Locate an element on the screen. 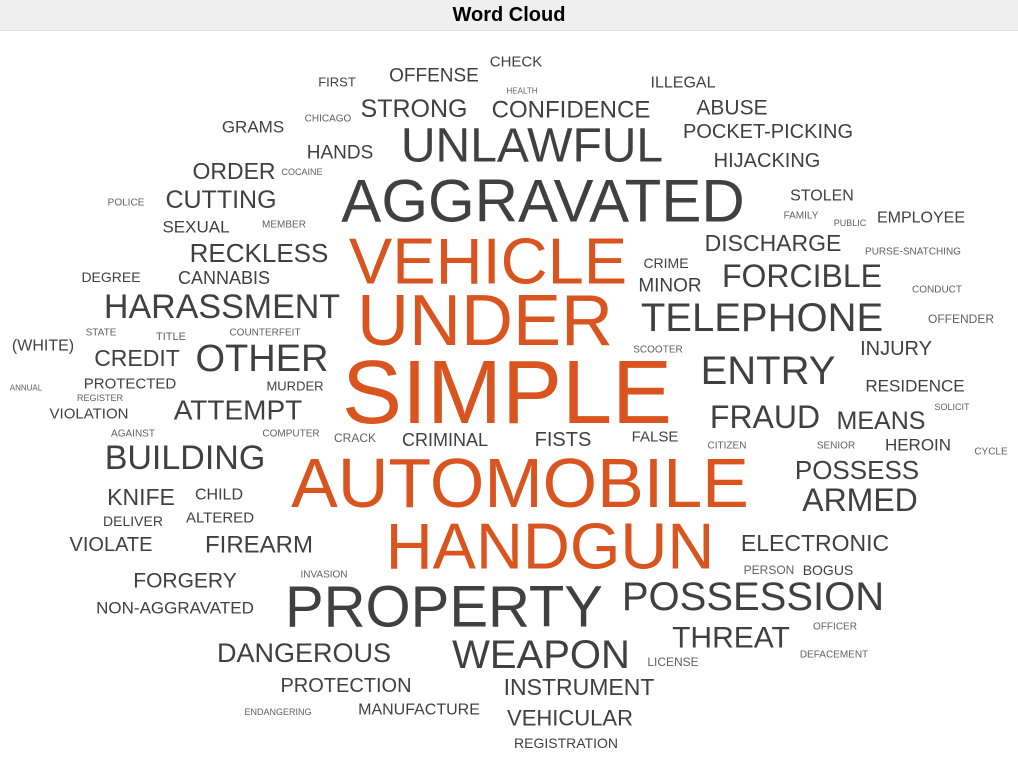 The width and height of the screenshot is (1018, 758). word-protection: PROTECTION is located at coordinates (345, 686).